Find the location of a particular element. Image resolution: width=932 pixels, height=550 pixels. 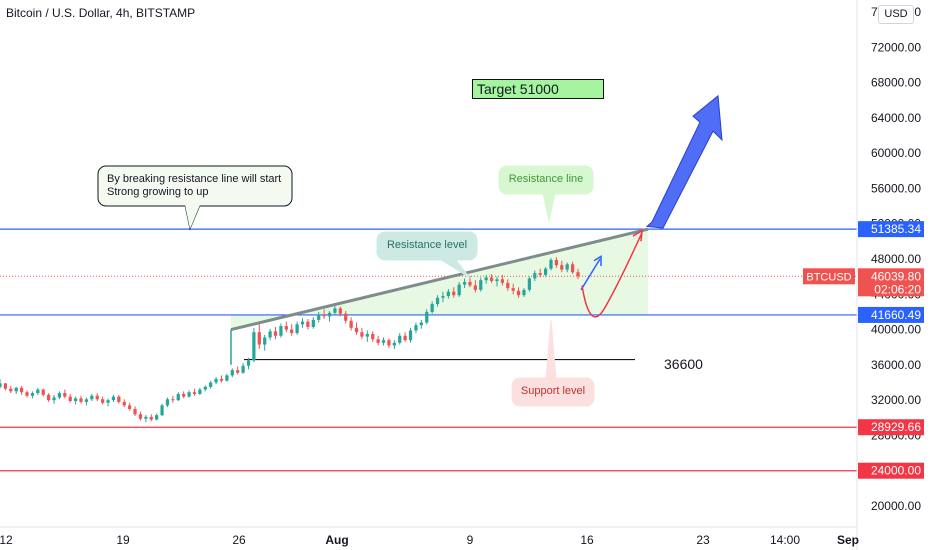

x-tick-label: 14:00 is located at coordinates (785, 540).